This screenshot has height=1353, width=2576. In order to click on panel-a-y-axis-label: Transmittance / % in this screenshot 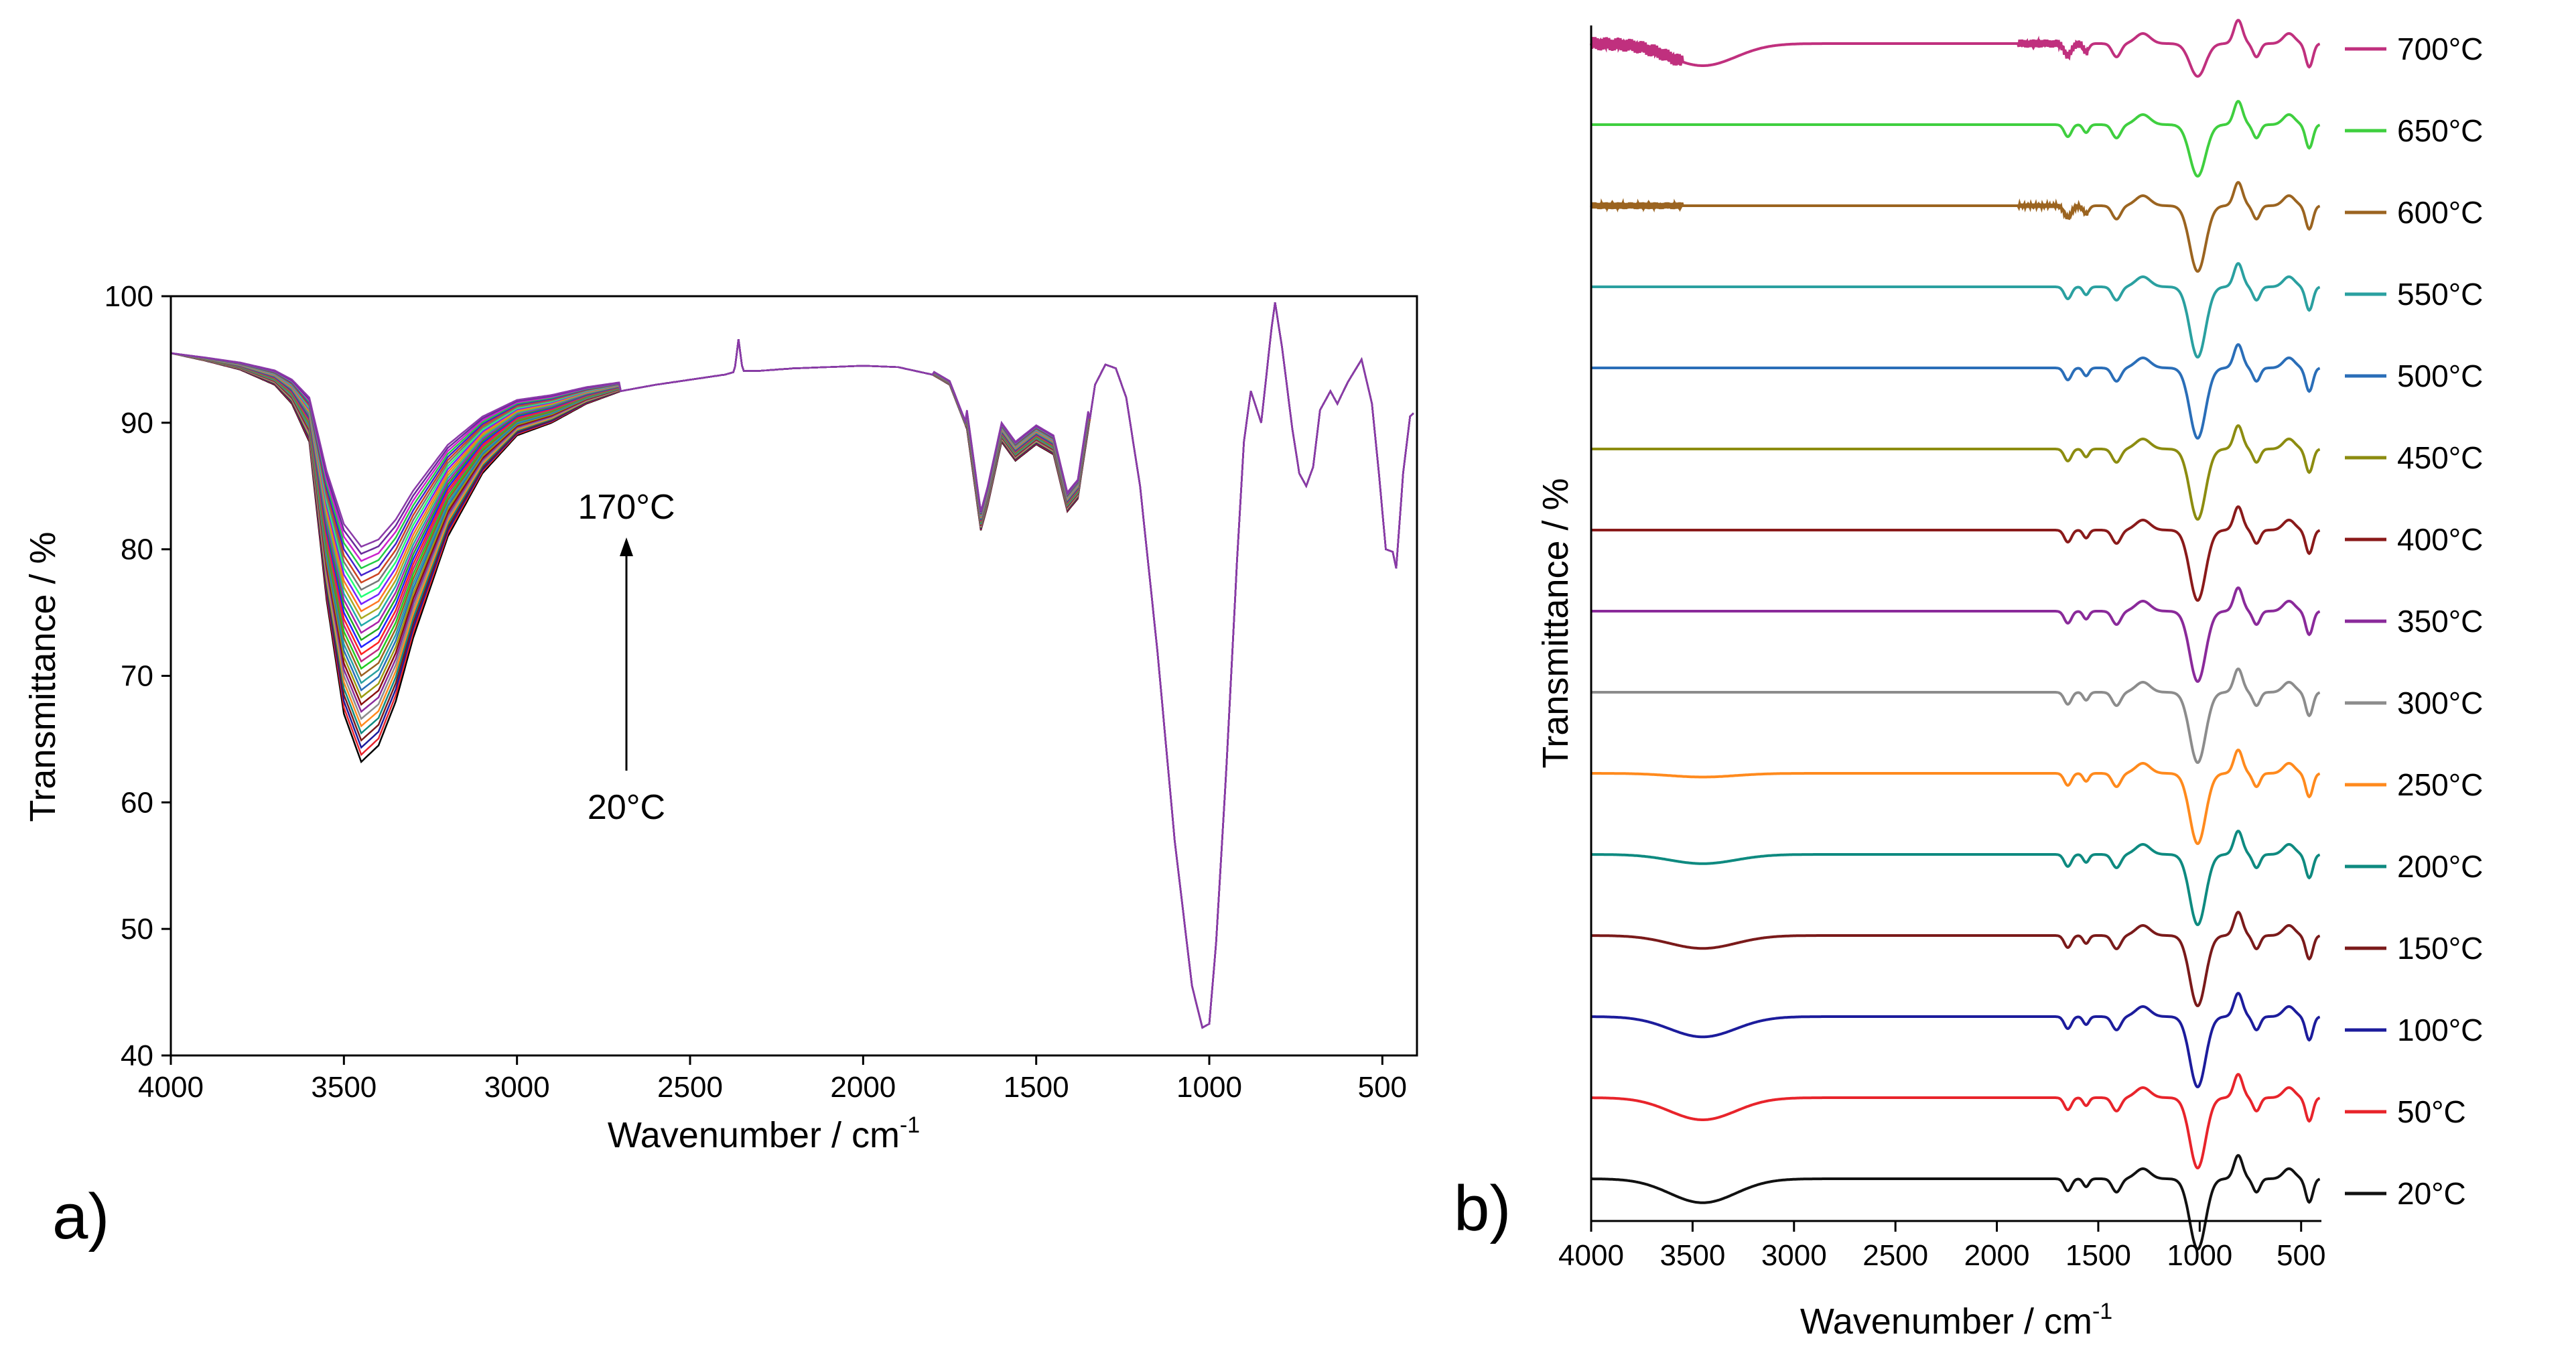, I will do `click(43, 676)`.